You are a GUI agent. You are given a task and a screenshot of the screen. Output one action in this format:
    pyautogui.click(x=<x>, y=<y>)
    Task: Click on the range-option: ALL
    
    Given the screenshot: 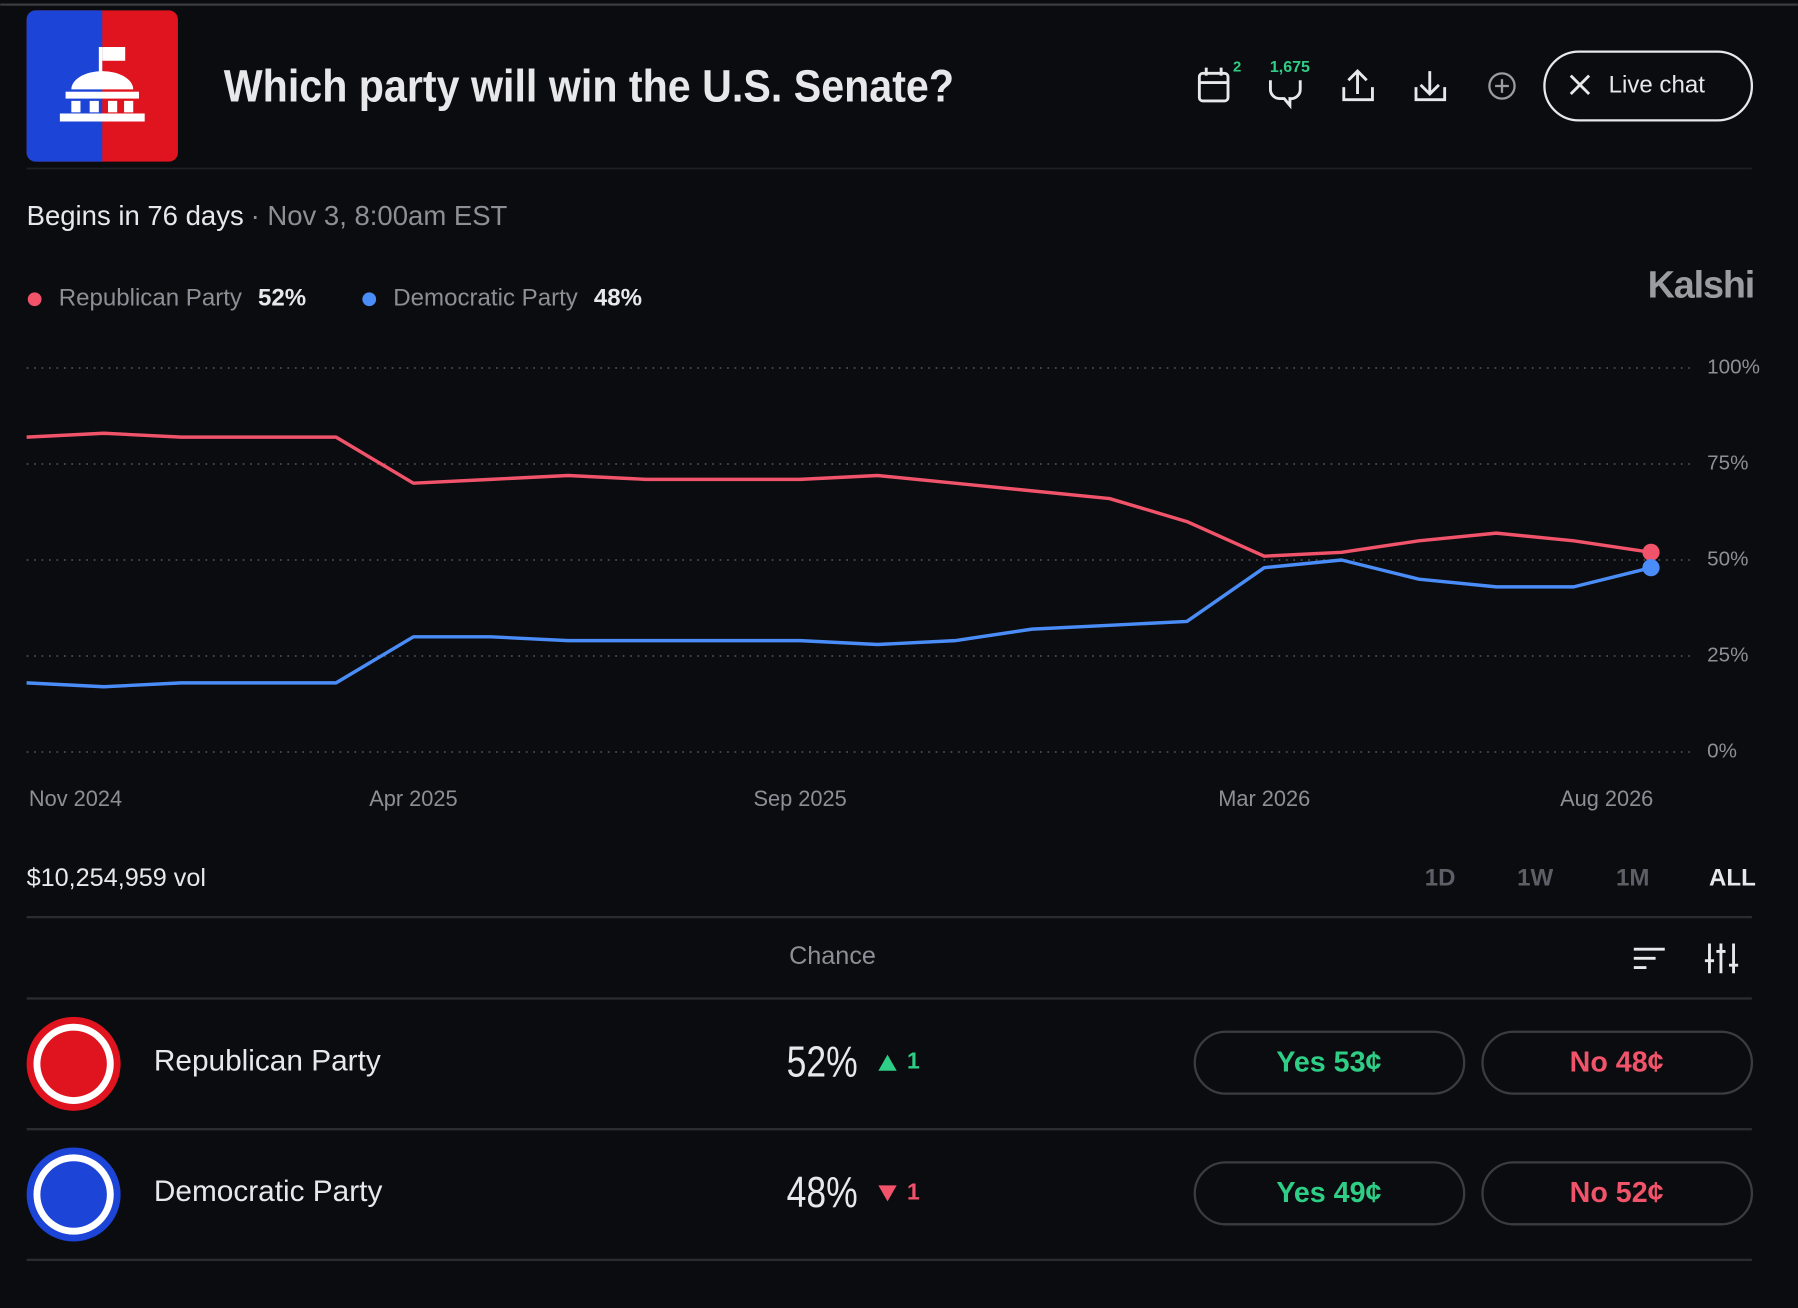 What is the action you would take?
    pyautogui.click(x=1732, y=878)
    